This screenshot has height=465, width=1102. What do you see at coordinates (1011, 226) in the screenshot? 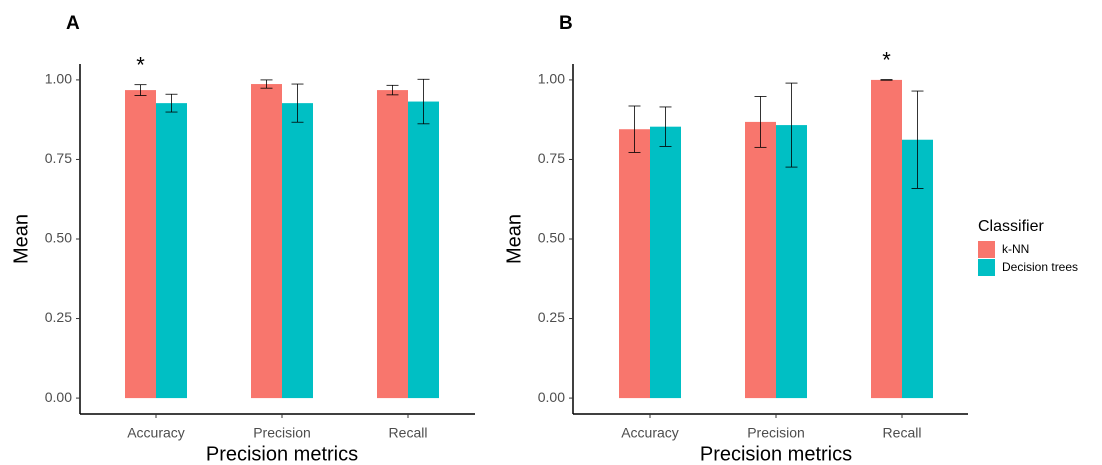
I see `legend-title: Classifier` at bounding box center [1011, 226].